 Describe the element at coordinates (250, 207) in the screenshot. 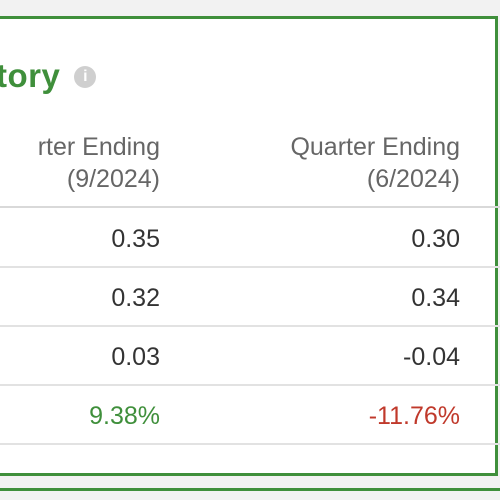

I see `header-divider` at that location.